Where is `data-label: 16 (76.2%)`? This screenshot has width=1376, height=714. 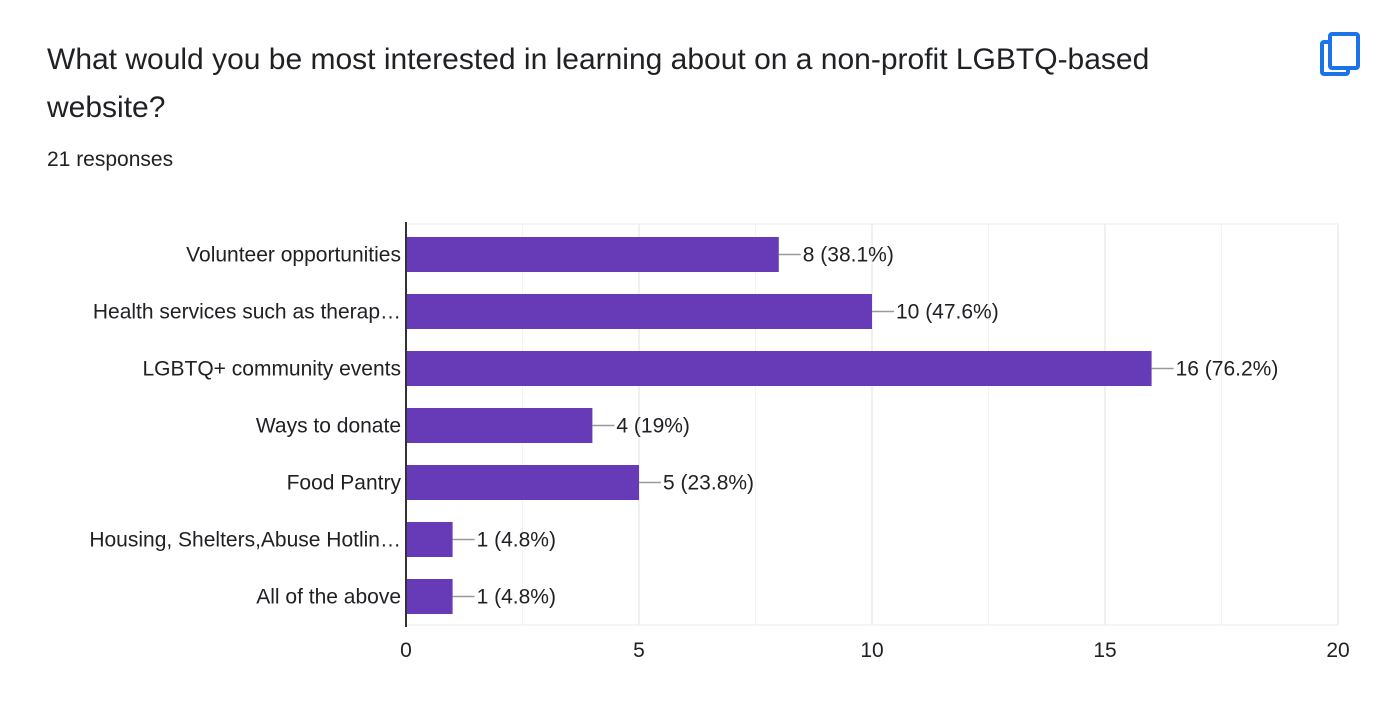 data-label: 16 (76.2%) is located at coordinates (1227, 369).